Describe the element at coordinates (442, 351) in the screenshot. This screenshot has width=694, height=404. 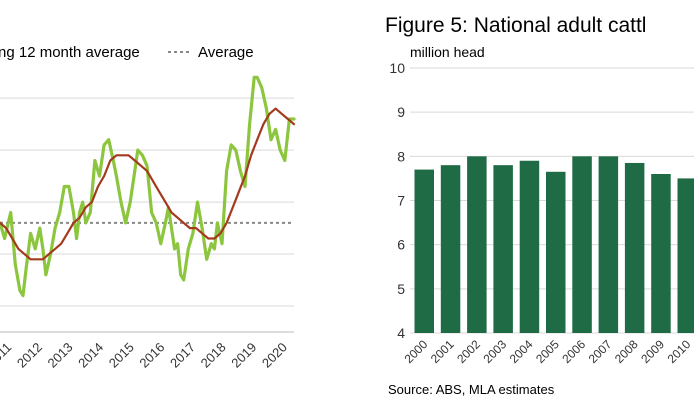
I see `x-tick-label: 2001` at that location.